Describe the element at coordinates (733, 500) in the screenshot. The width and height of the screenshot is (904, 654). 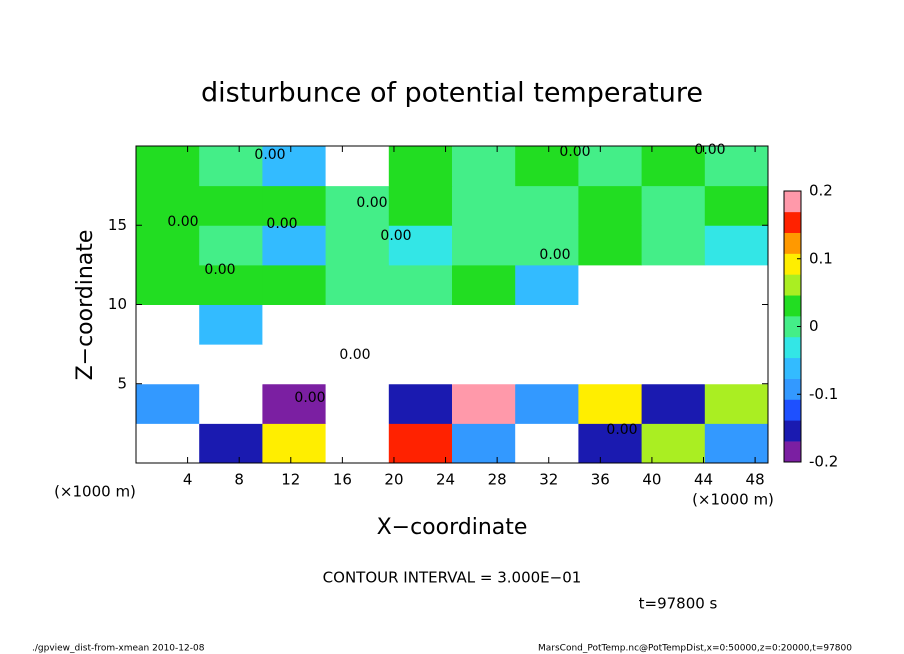
I see `x-unit: (×1000 m)` at that location.